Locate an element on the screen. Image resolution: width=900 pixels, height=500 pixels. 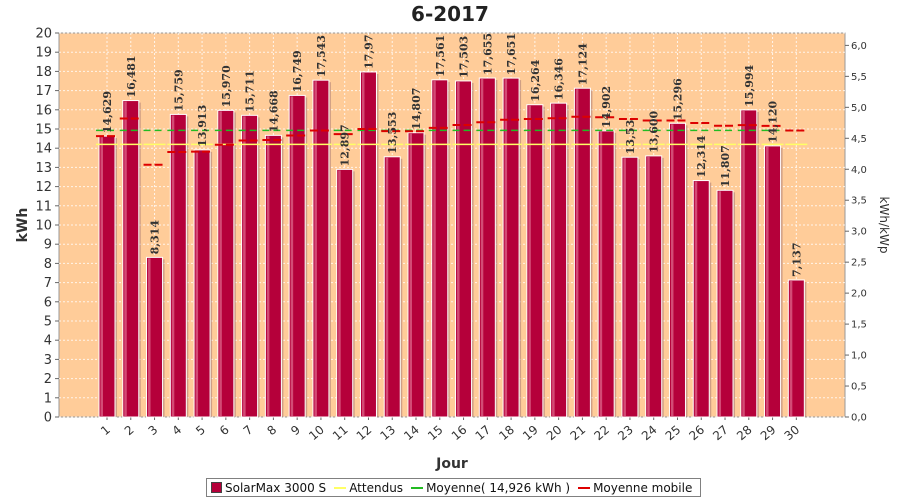
y-tick-label: 7 is located at coordinates (48, 283).